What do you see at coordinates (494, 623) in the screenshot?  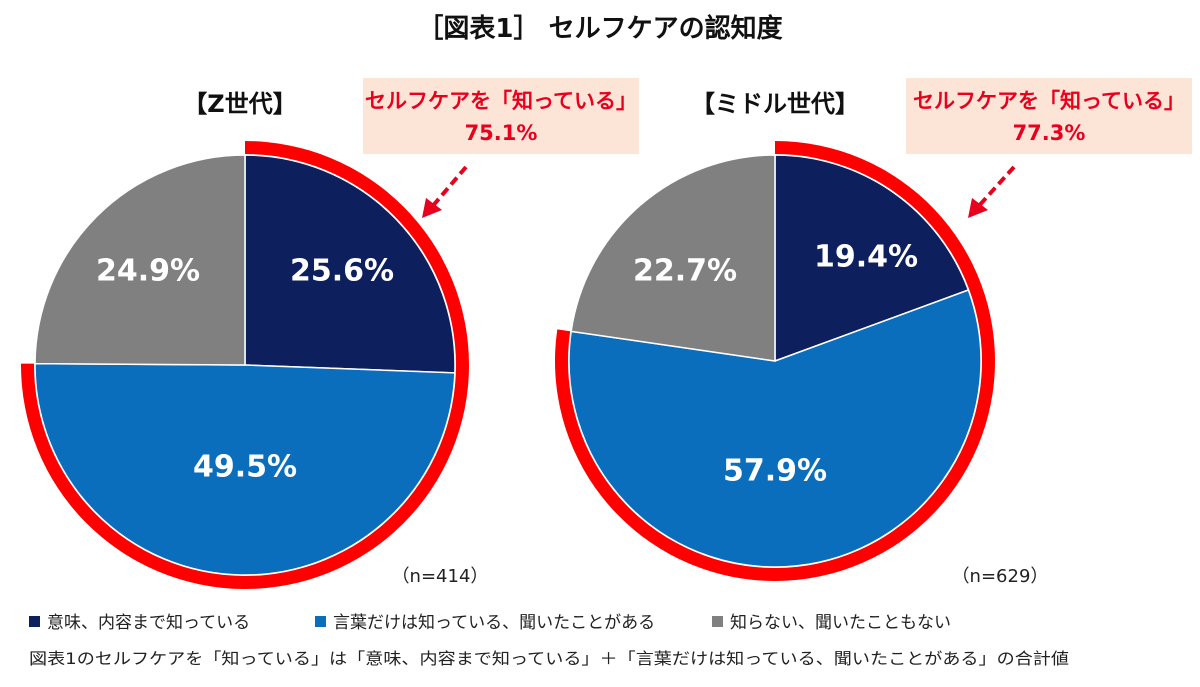 I see `legend-label: 言葉だけは知っている、聞いたことがある` at bounding box center [494, 623].